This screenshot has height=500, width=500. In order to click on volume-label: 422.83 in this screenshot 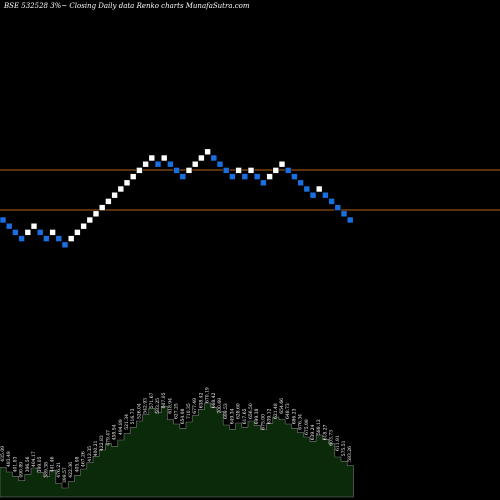, I will do `click(102, 443)`.